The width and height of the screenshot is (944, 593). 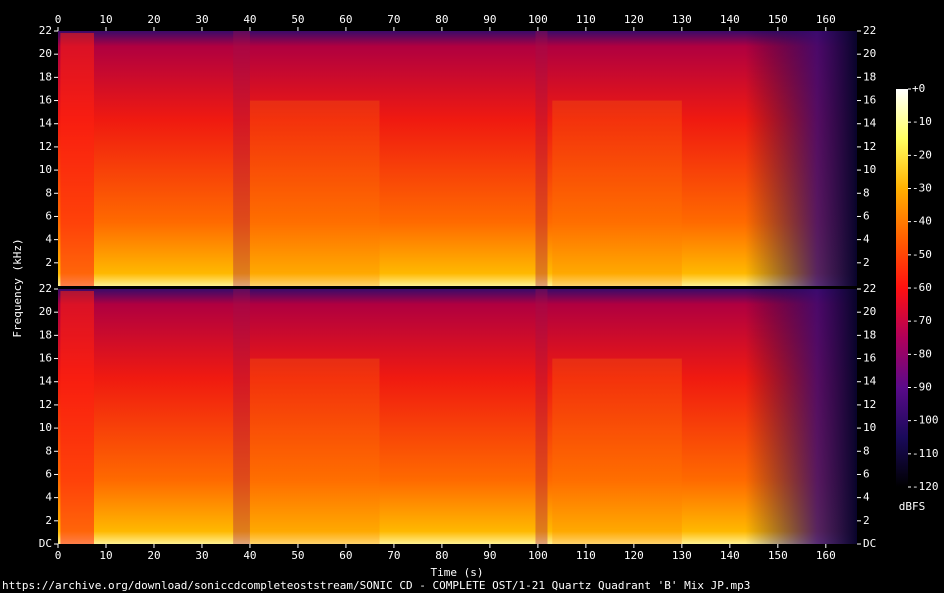 What do you see at coordinates (918, 88) in the screenshot?
I see `colorbar-tick-label: +0` at bounding box center [918, 88].